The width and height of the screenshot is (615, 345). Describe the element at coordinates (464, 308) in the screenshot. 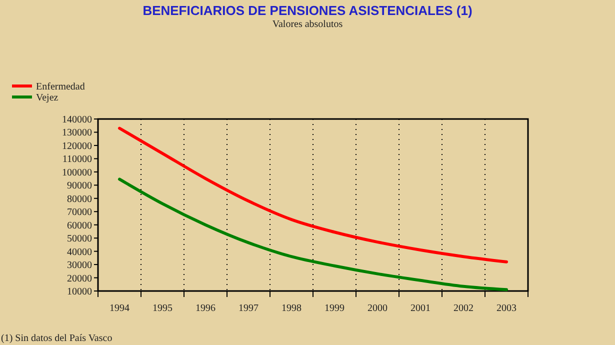

I see `x-tick-label: 2002` at that location.